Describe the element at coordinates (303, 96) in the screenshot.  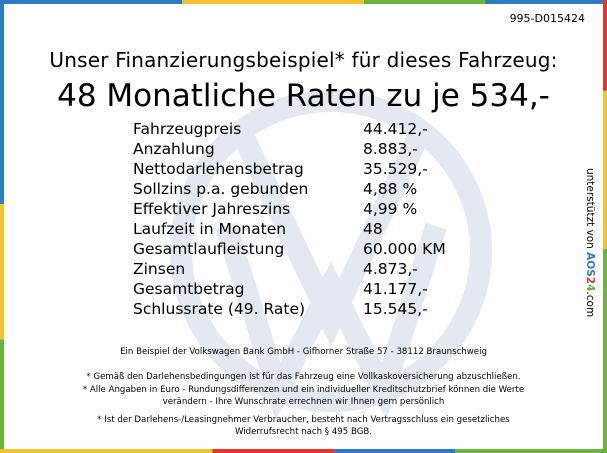
I see `monthly-rate-line: 48 Monatliche Raten zu je 534,-` at that location.